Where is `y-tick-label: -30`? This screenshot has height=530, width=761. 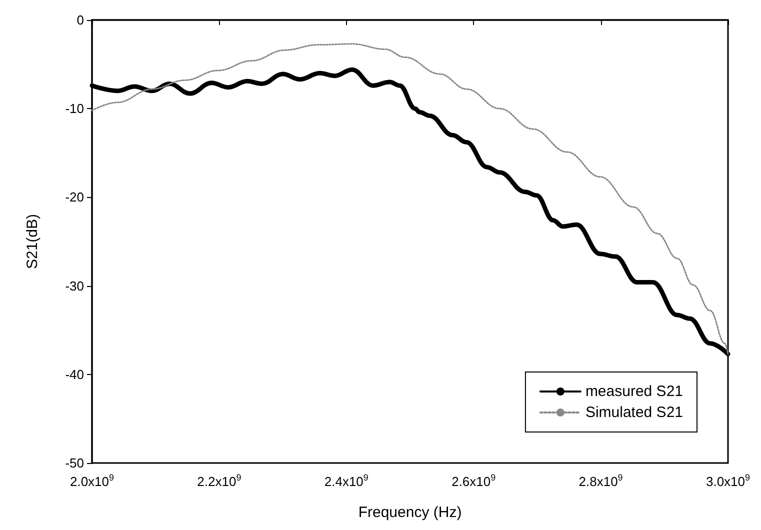
y-tick-label: -30 is located at coordinates (74, 286).